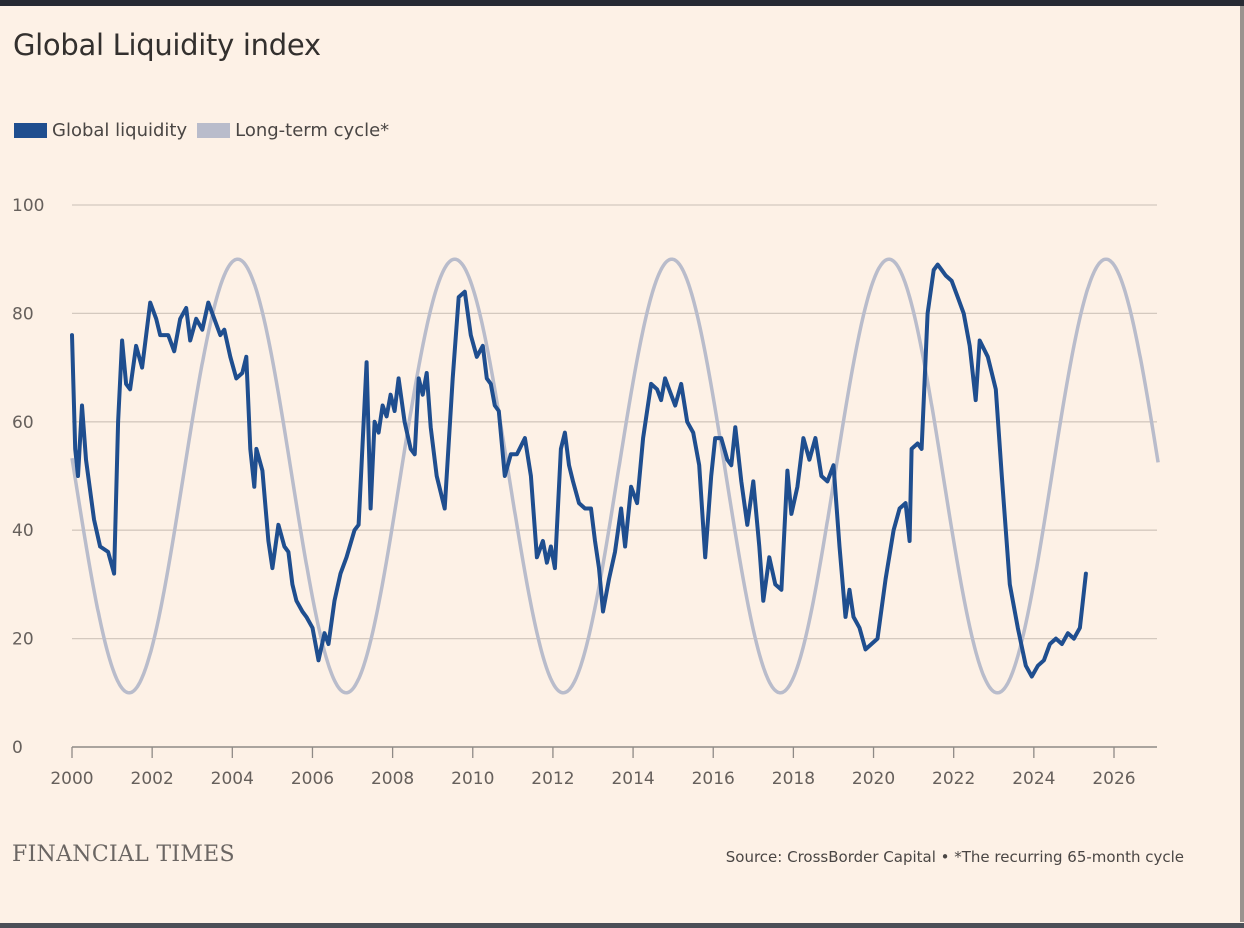 This screenshot has height=928, width=1244. I want to click on legend: Global liquidity Long-term cycle*, so click(206, 130).